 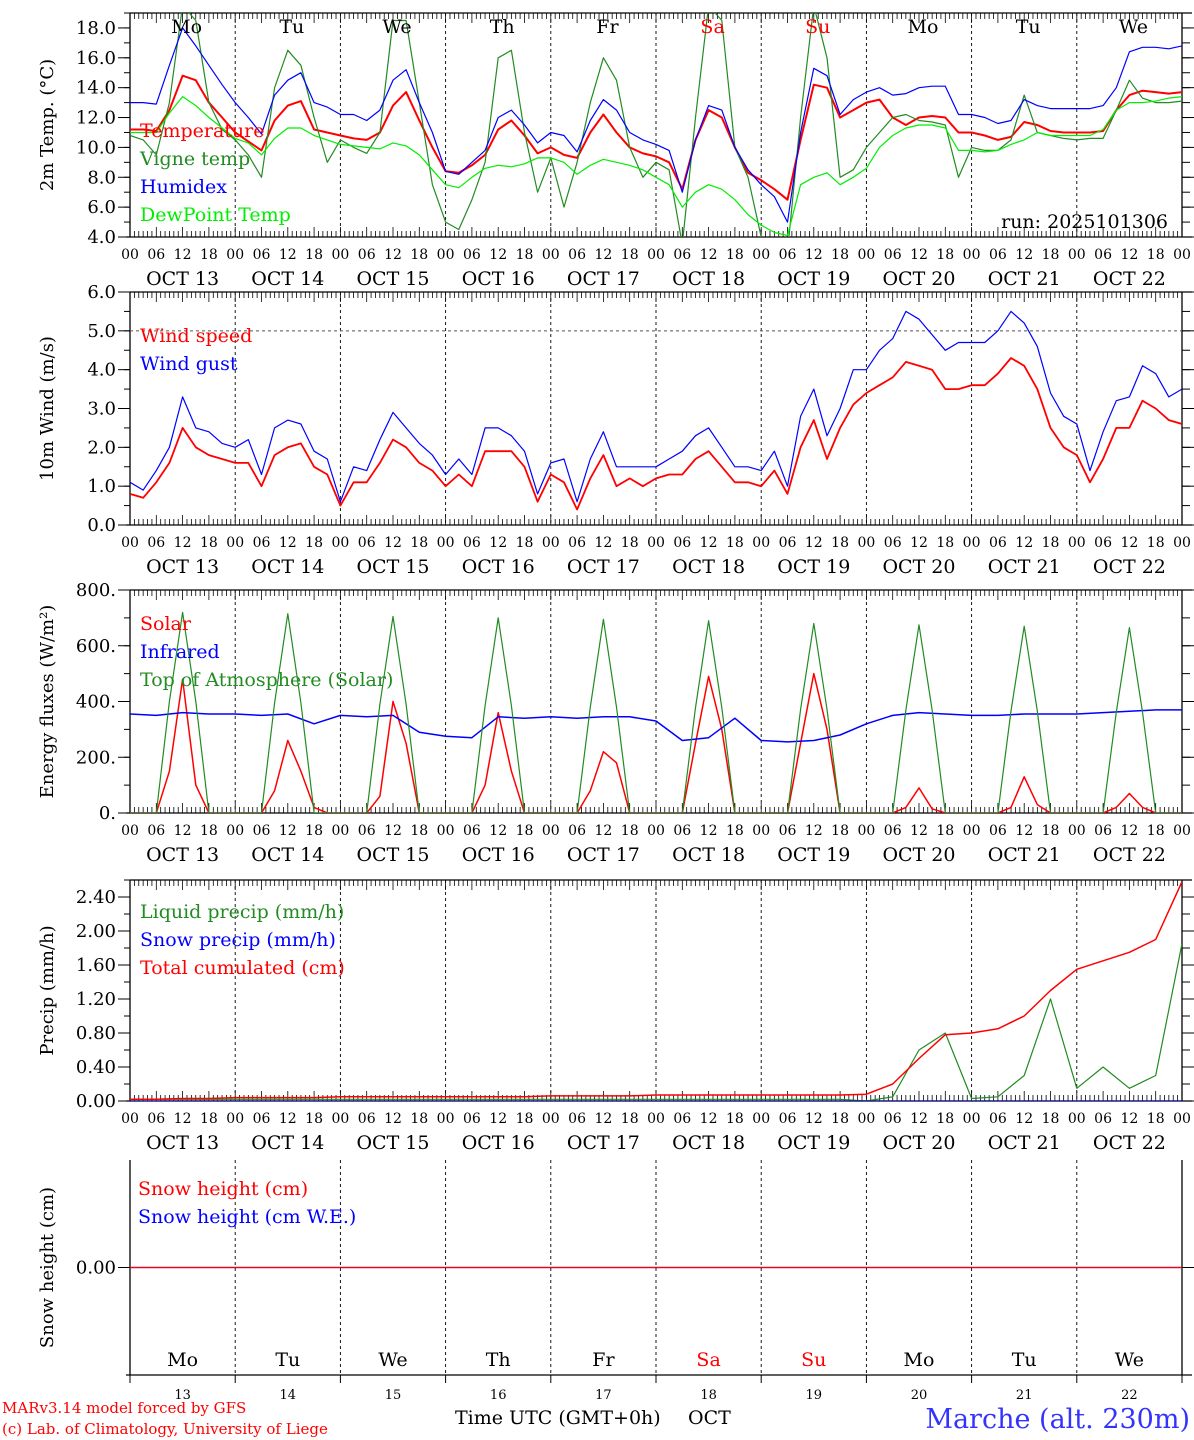 What do you see at coordinates (96, 88) in the screenshot?
I see `y-tick-label: 14.0` at bounding box center [96, 88].